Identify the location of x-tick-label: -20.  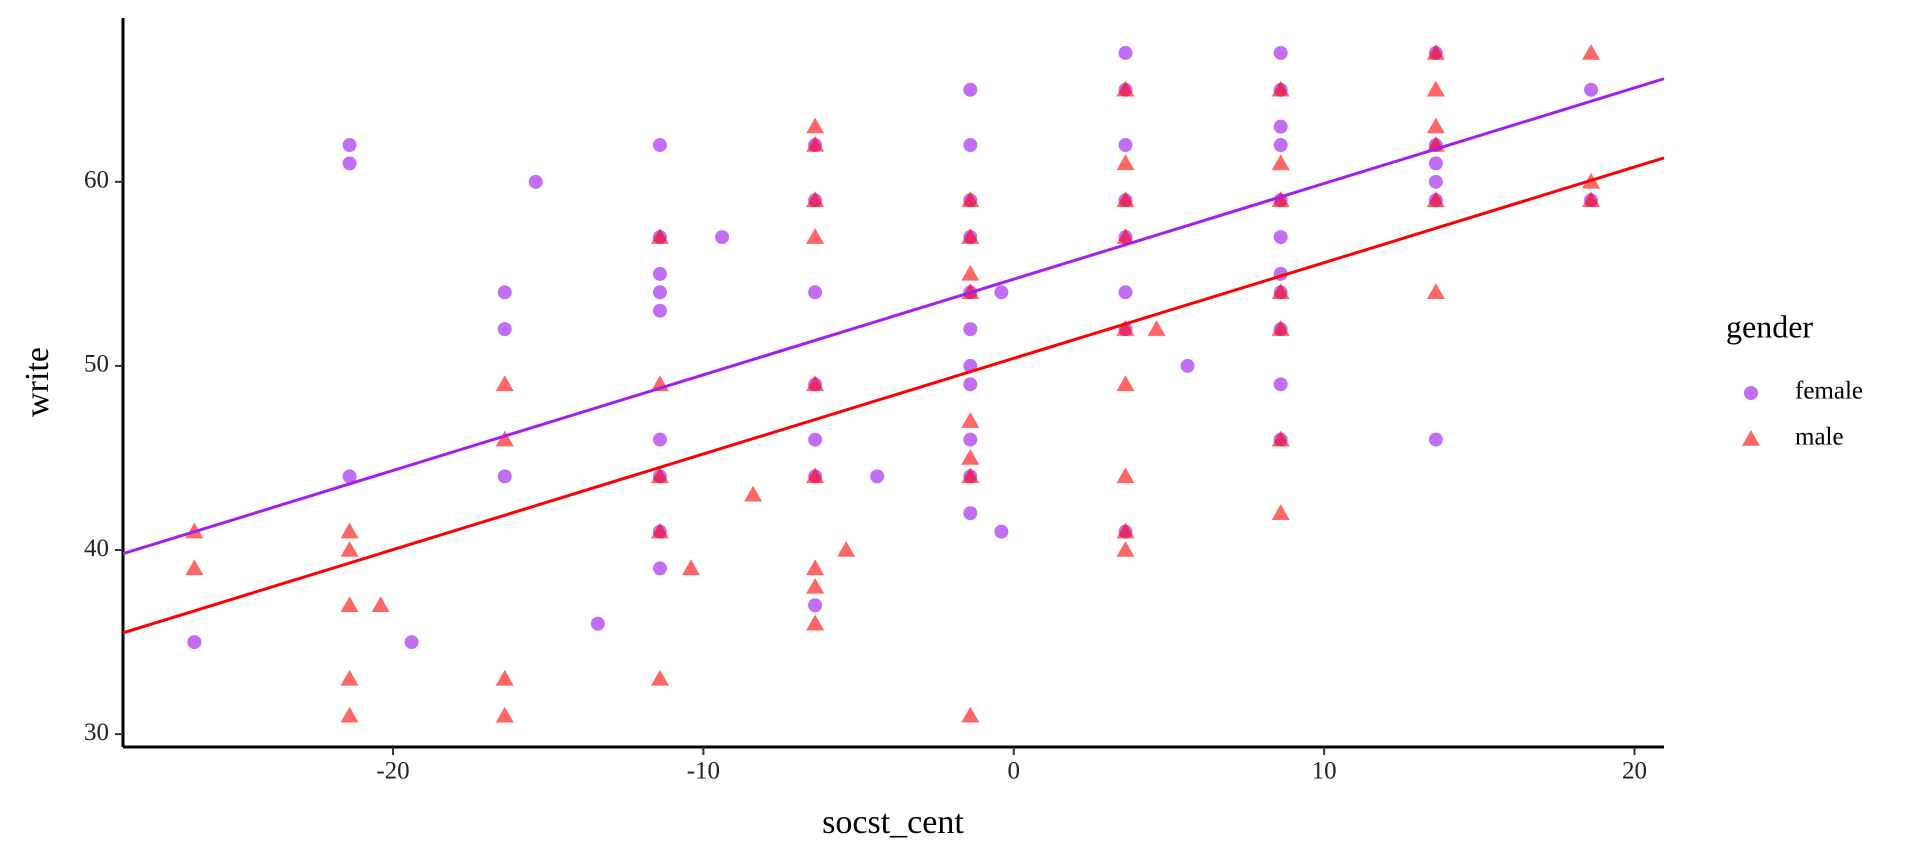
(392, 771).